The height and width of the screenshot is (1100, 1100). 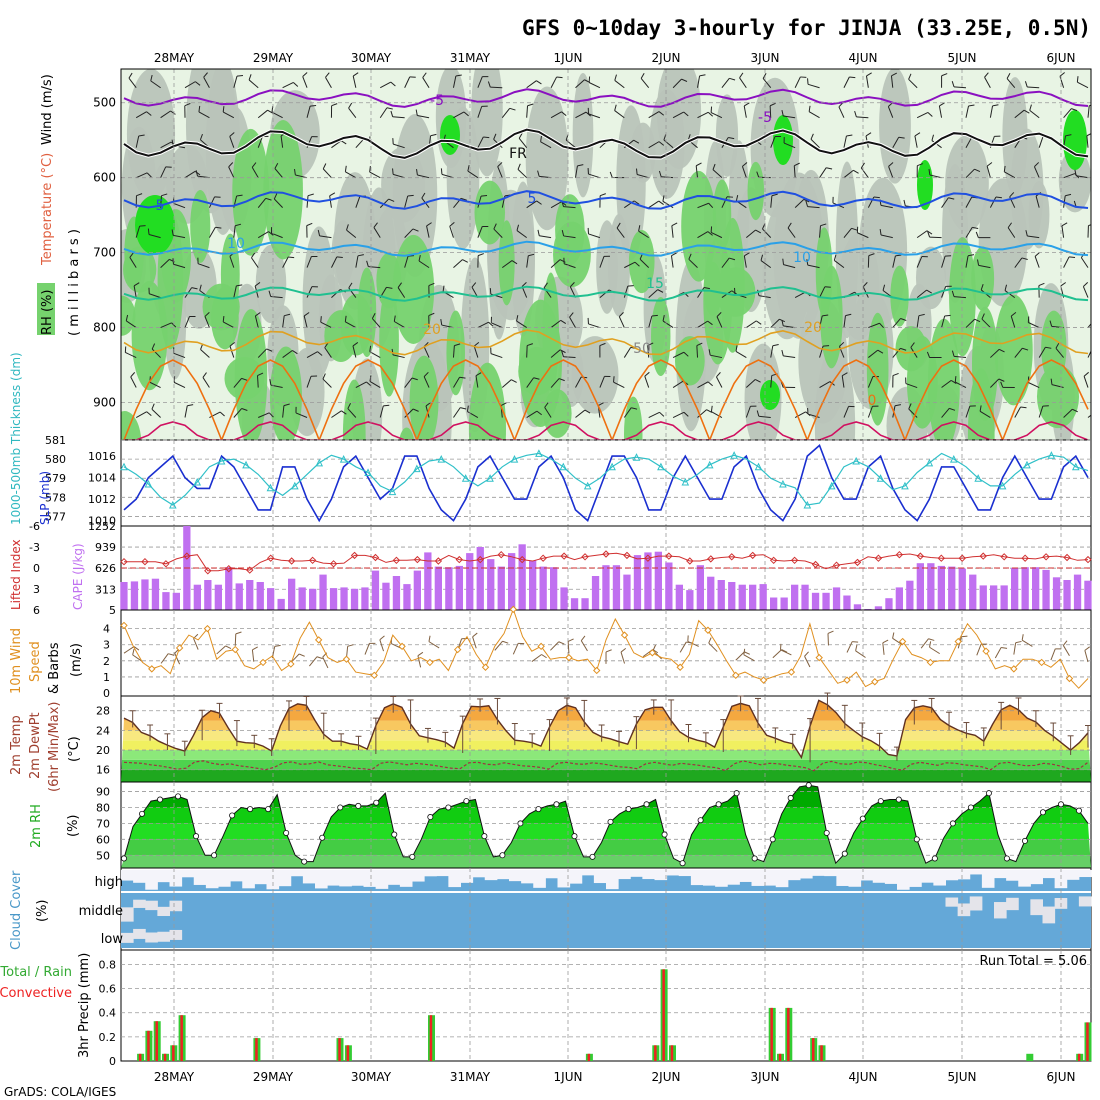 I want to click on pressure-axis-label: ( m i l l i b a r s ), so click(x=74, y=282).